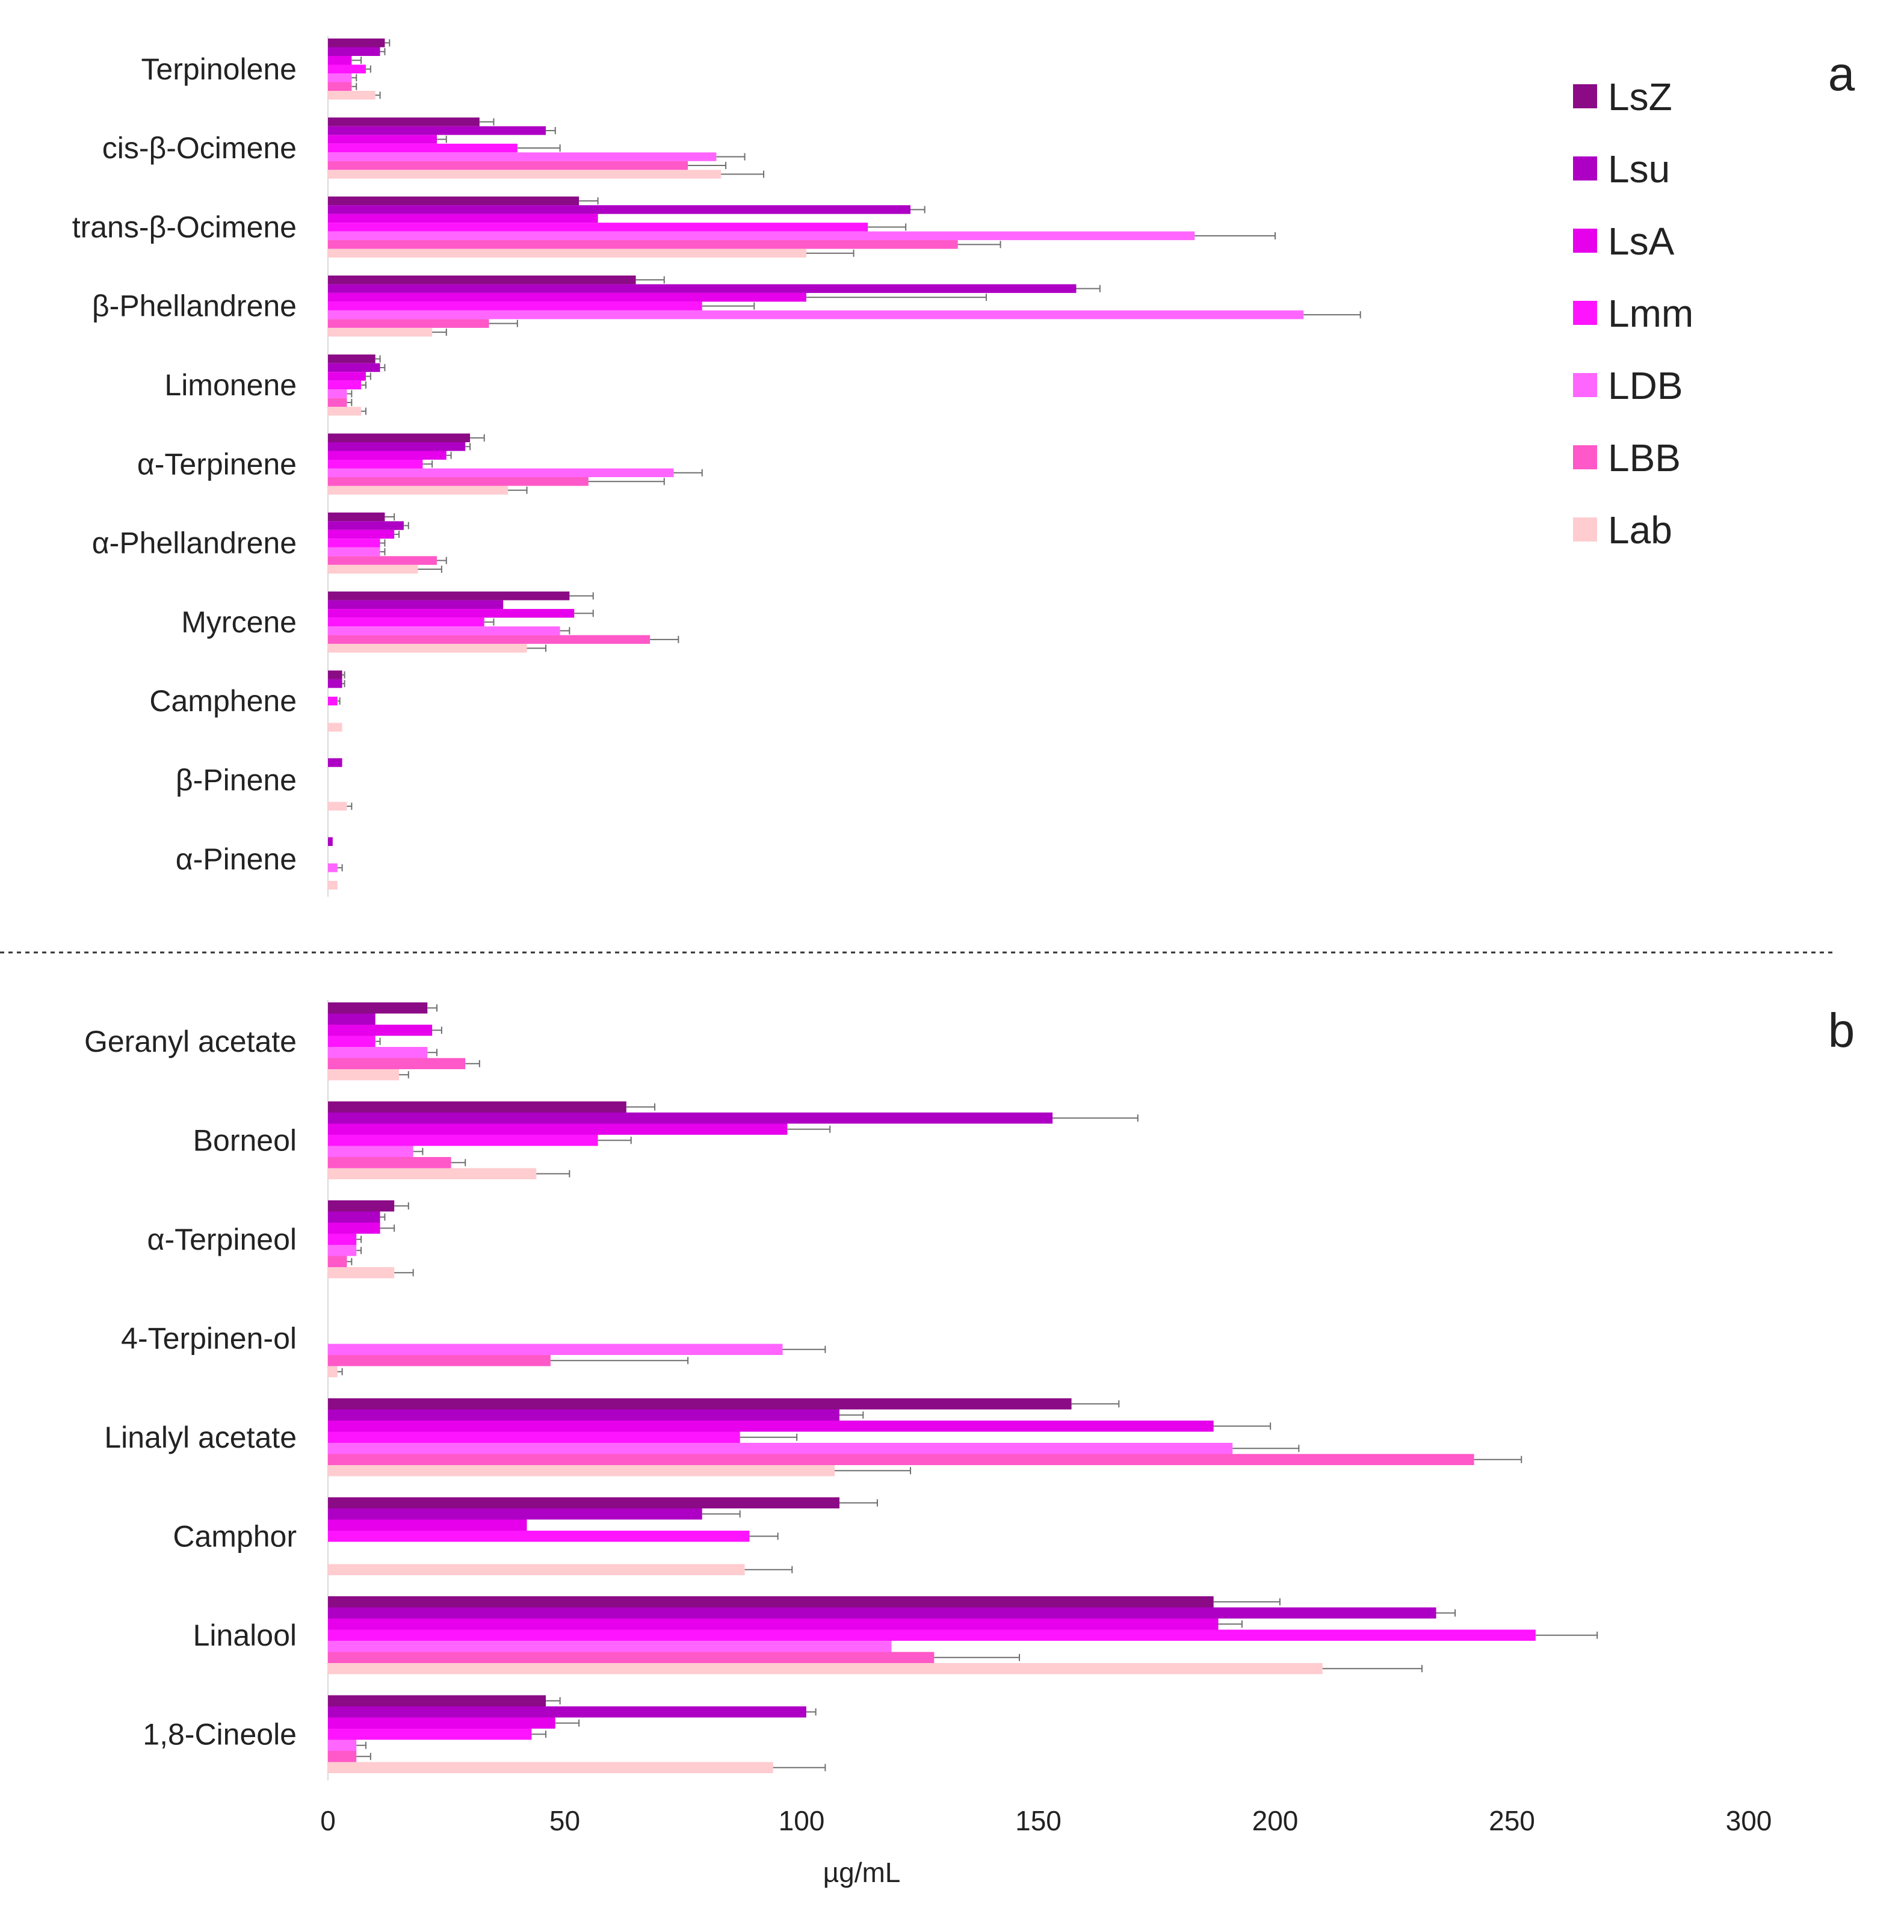 This screenshot has height=1932, width=1904. Describe the element at coordinates (1640, 530) in the screenshot. I see `legend-label: Lab` at that location.